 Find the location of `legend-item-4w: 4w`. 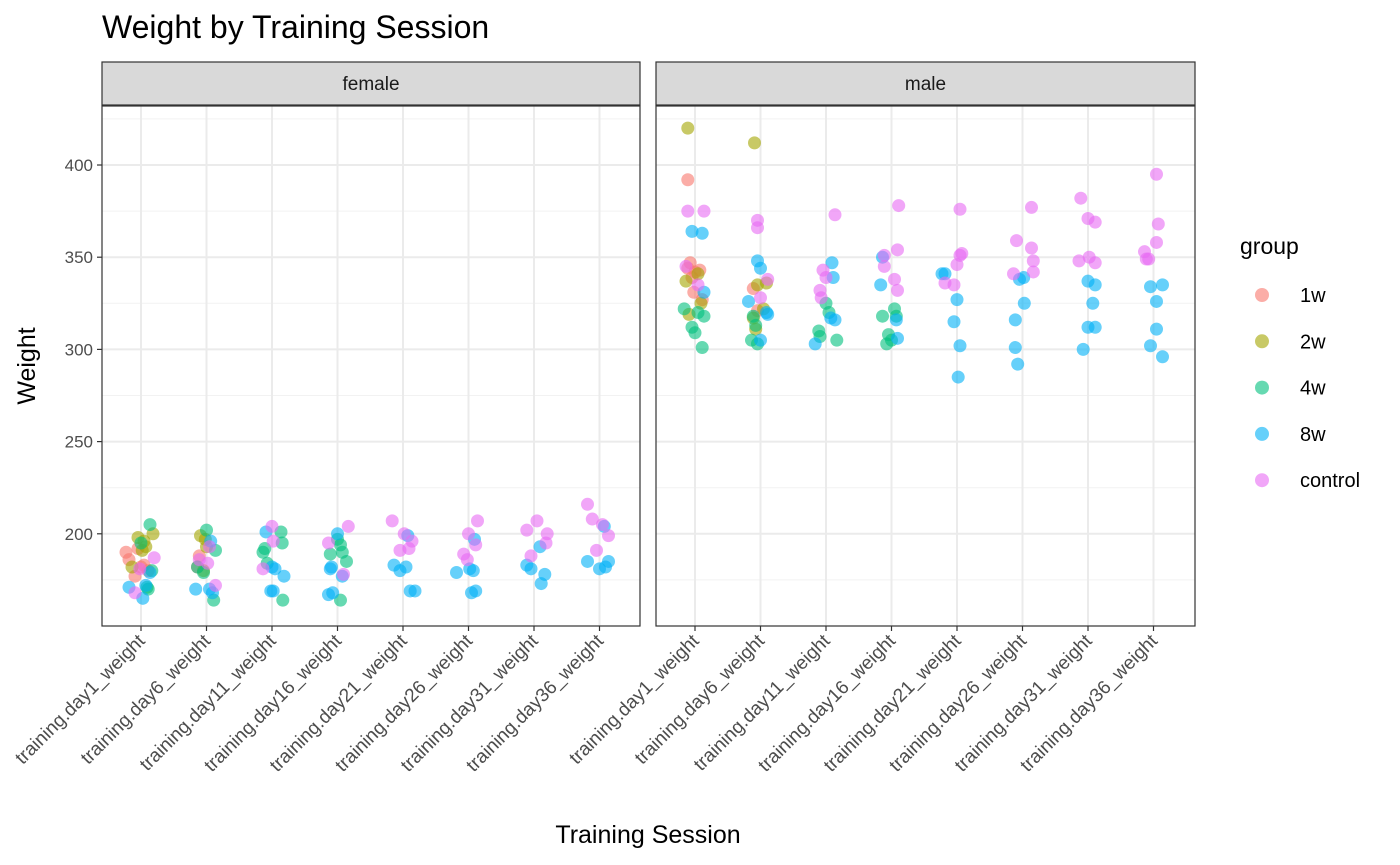

legend-item-4w: 4w is located at coordinates (1290, 389).